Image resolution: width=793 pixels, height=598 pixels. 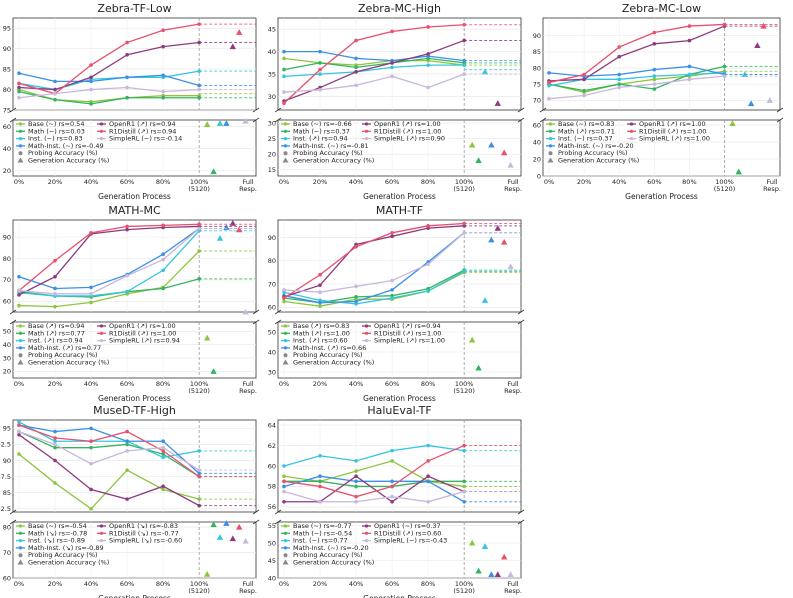 What do you see at coordinates (320, 341) in the screenshot?
I see `legend-label: Inst. (↗) rs=0.60` at bounding box center [320, 341].